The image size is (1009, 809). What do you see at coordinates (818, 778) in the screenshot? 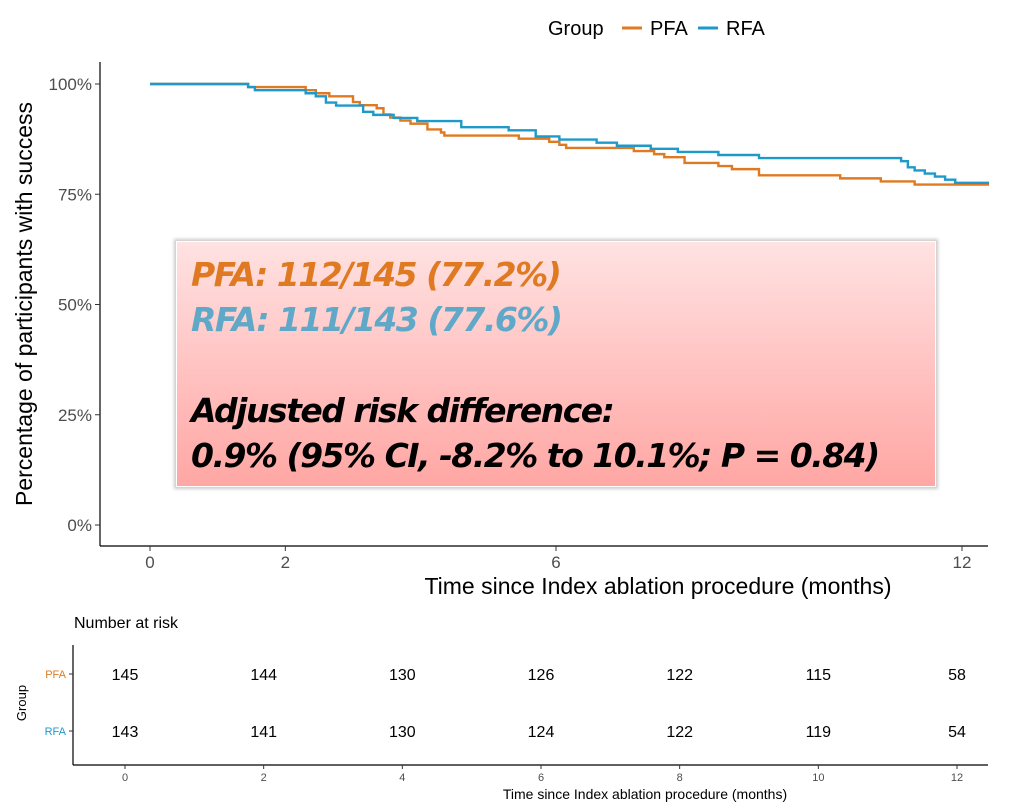
I see `risk-x-tick-label: 10` at bounding box center [818, 778].